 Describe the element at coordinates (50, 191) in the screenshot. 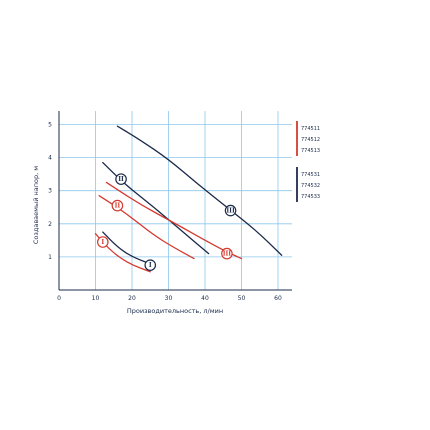

I see `y-tick-label: 3` at that location.